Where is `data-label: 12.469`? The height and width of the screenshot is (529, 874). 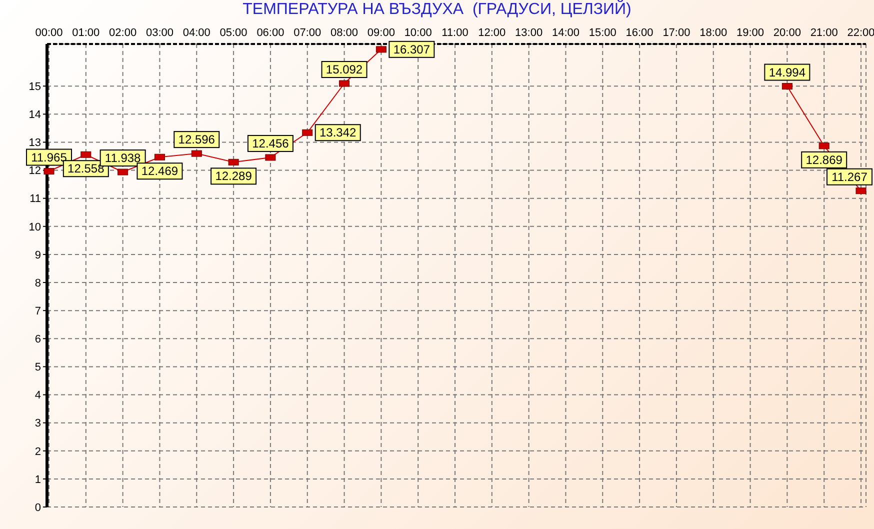 data-label: 12.469 is located at coordinates (159, 171).